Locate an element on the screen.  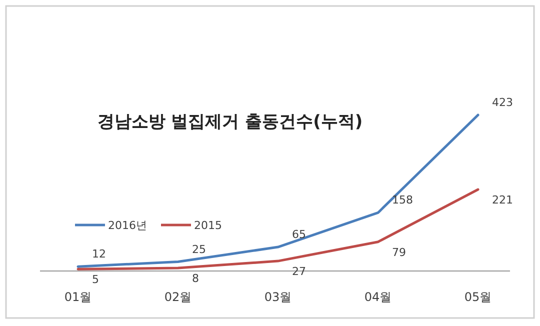
data-label: 158 is located at coordinates (402, 200).